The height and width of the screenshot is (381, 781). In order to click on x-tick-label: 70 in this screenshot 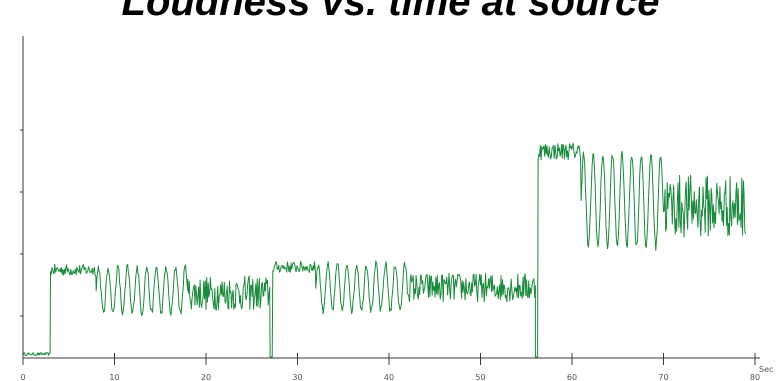, I will do `click(663, 377)`.